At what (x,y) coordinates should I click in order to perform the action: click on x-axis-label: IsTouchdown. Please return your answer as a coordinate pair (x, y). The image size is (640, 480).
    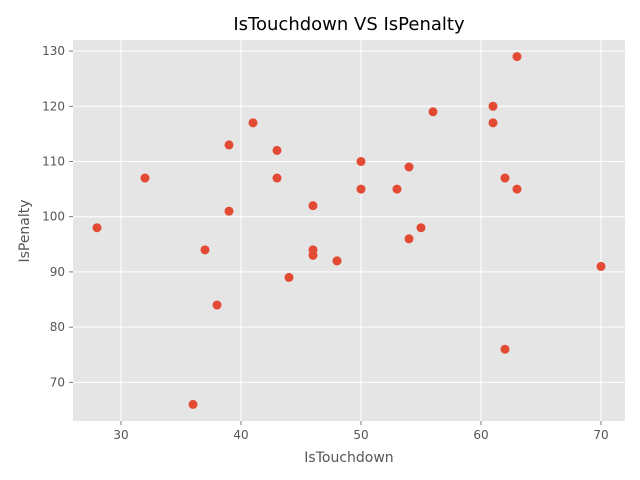
    Looking at the image, I should click on (348, 458).